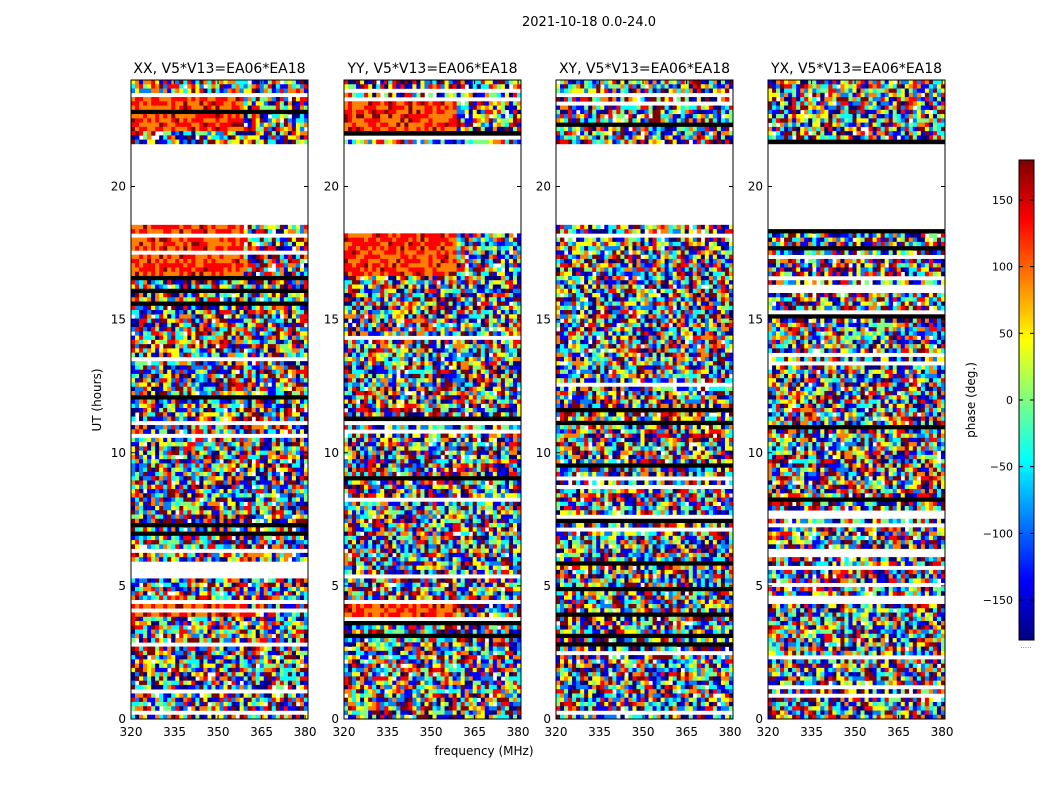  Describe the element at coordinates (483, 751) in the screenshot. I see `x-axis-label: frequency (MHz)` at that location.